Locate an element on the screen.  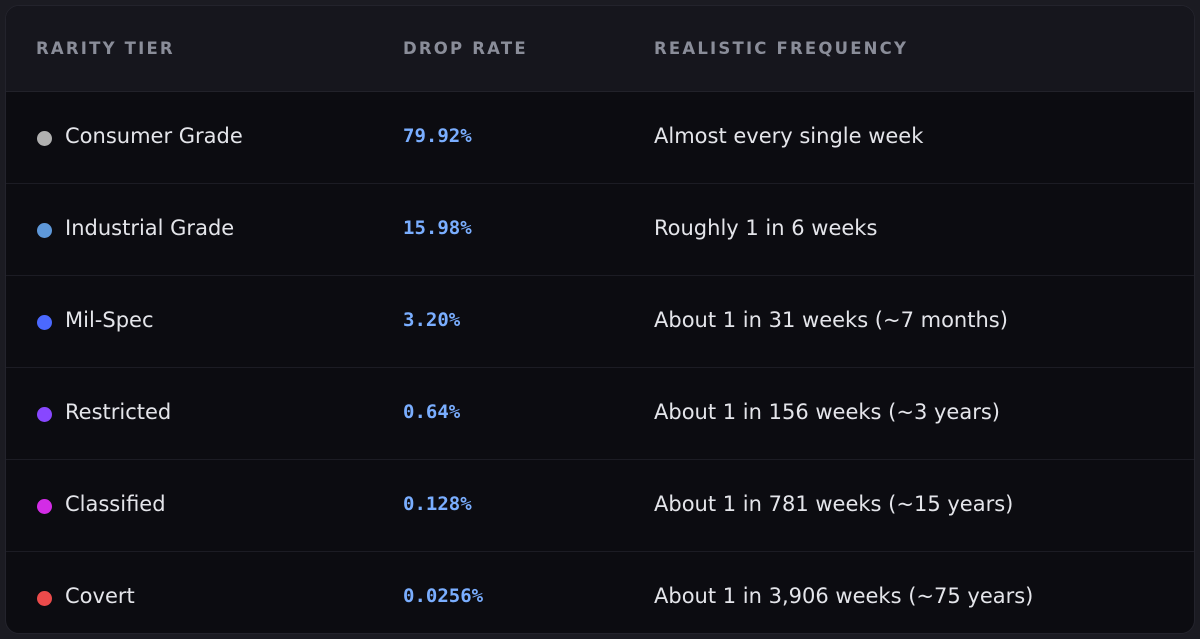
rarity-tier-name: Mil-Spec is located at coordinates (109, 320).